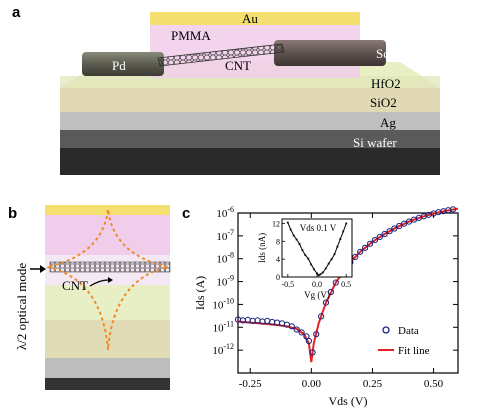 The image size is (500, 419). I want to click on b-cnt-pointer, so click(99, 283).